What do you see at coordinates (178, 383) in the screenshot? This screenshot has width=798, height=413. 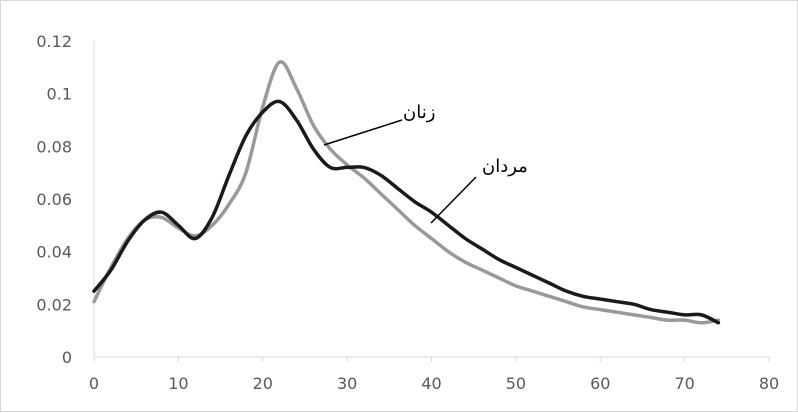 I see `x-tick-label: 10` at bounding box center [178, 383].